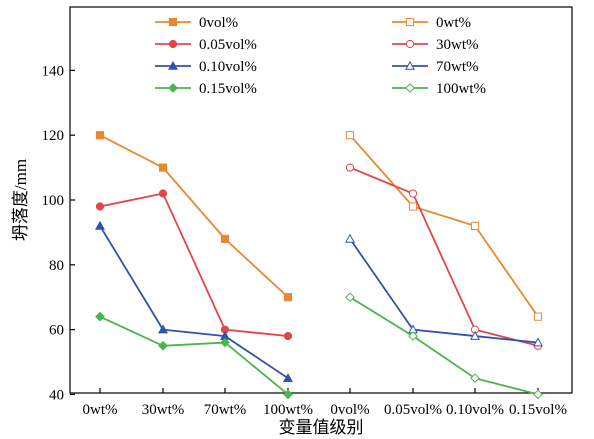 The image size is (594, 439). What do you see at coordinates (20, 200) in the screenshot?
I see `y-axis-title: 坍落度/mm` at bounding box center [20, 200].